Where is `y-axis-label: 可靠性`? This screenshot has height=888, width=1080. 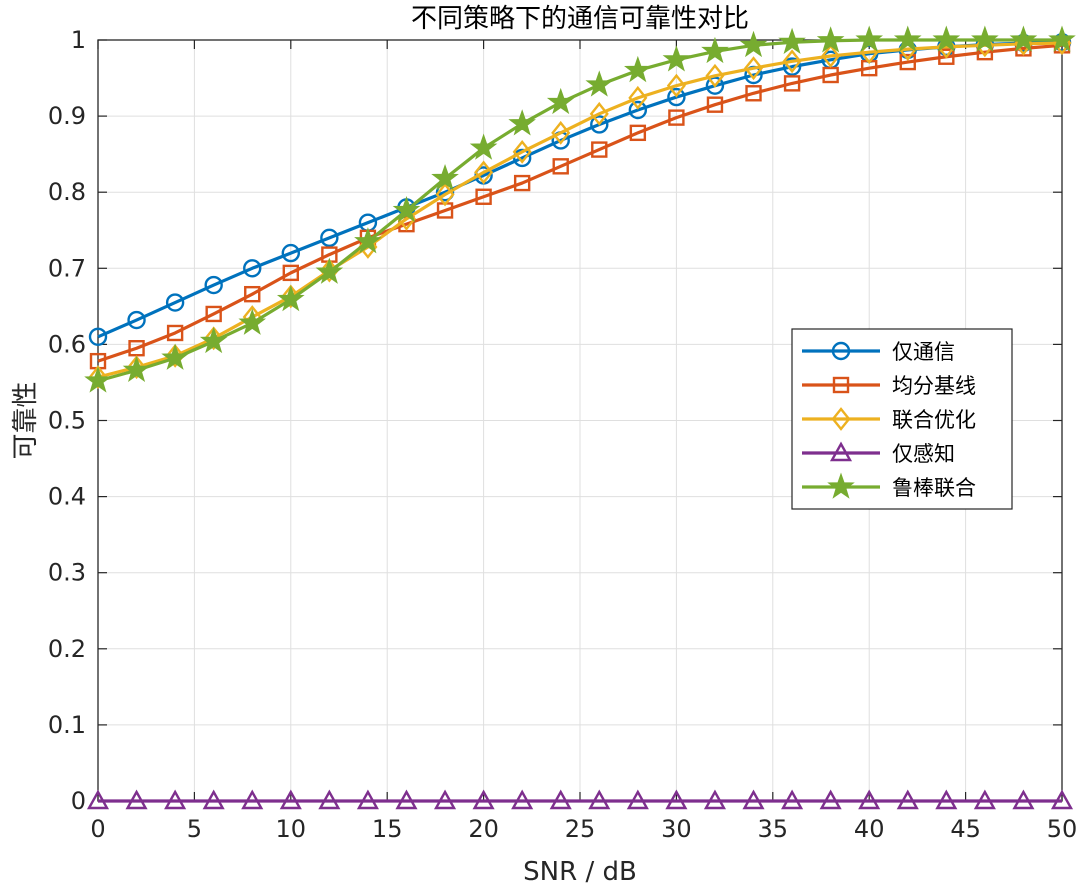 y-axis-label: 可靠性 is located at coordinates (26, 420).